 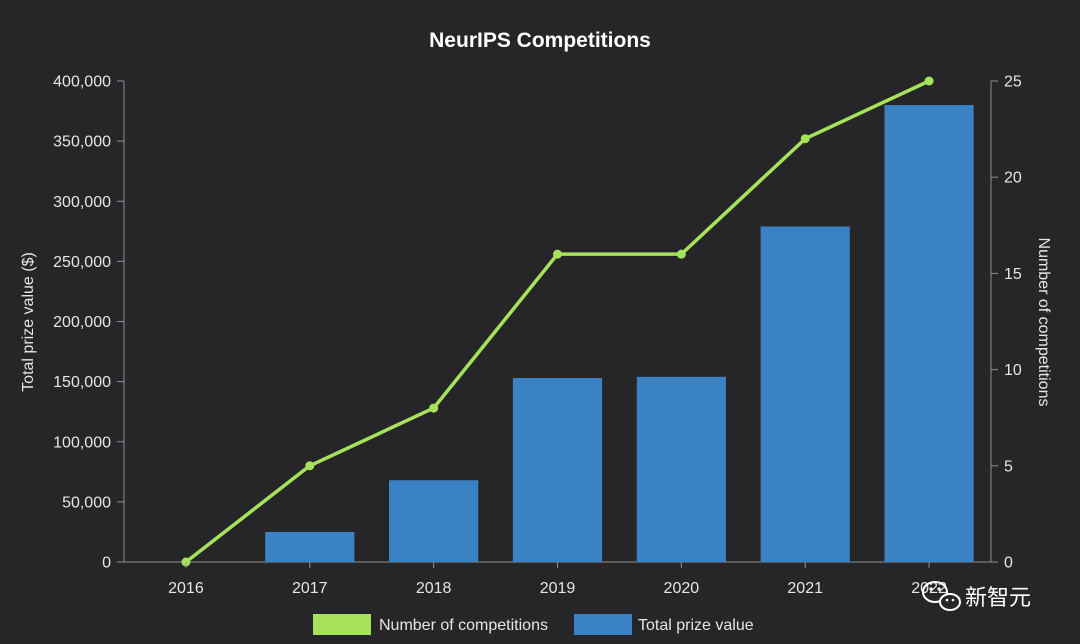 What do you see at coordinates (1006, 323) in the screenshot?
I see `right-y-ticks: 0 5 10 15 20 25` at bounding box center [1006, 323].